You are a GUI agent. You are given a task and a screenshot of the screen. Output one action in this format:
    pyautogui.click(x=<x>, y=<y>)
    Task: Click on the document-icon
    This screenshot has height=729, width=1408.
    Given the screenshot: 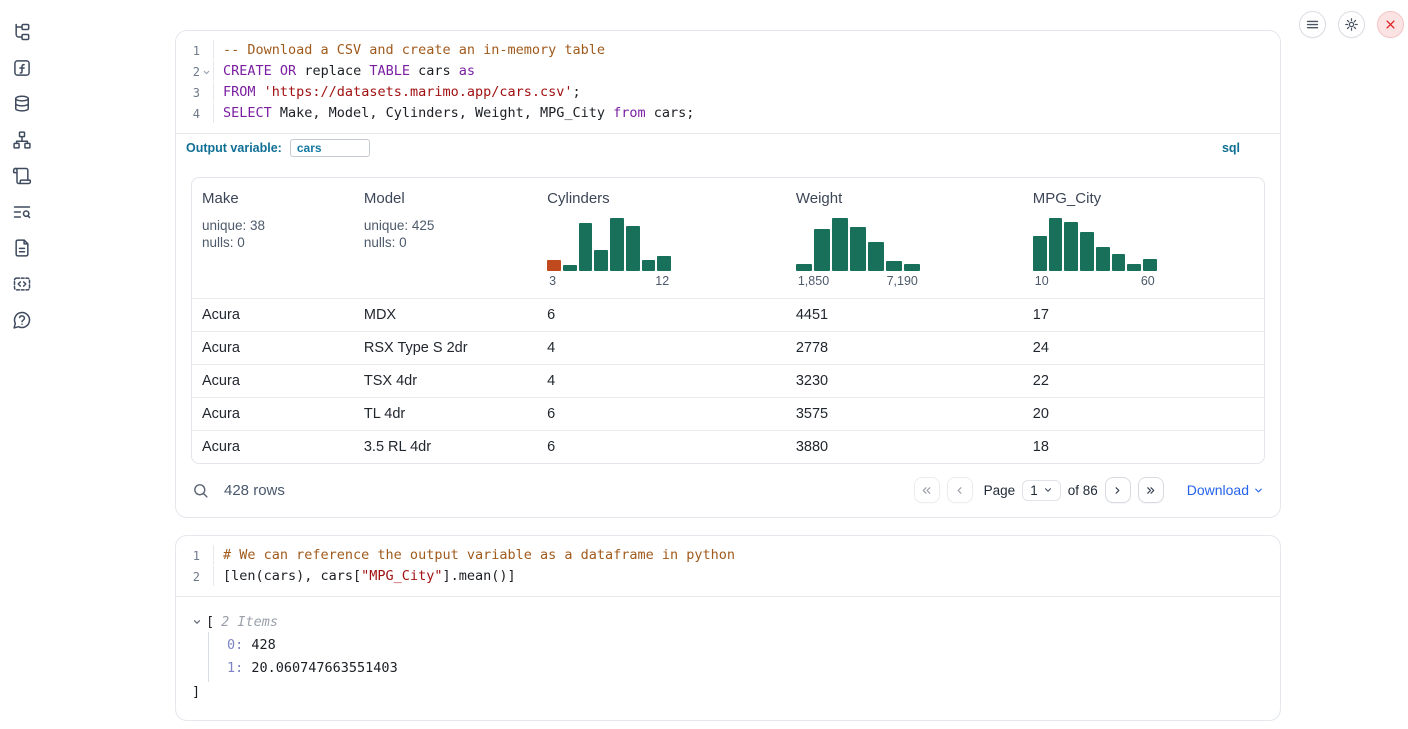 What is the action you would take?
    pyautogui.click(x=22, y=247)
    